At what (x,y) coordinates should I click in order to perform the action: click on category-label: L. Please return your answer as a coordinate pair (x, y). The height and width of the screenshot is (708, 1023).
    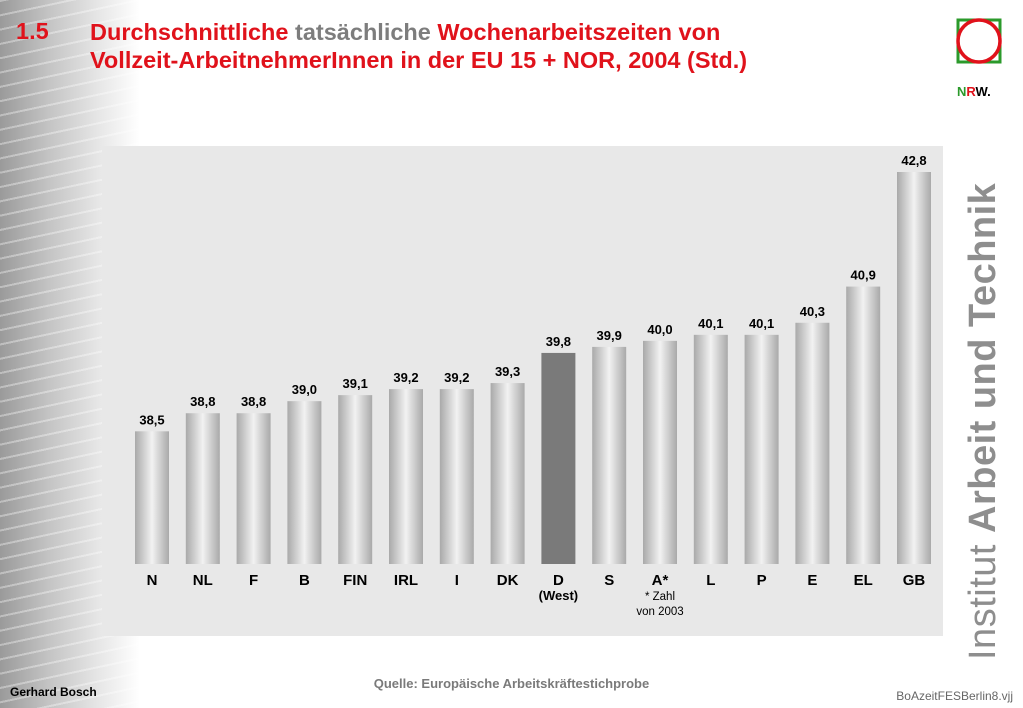
    Looking at the image, I should click on (710, 580).